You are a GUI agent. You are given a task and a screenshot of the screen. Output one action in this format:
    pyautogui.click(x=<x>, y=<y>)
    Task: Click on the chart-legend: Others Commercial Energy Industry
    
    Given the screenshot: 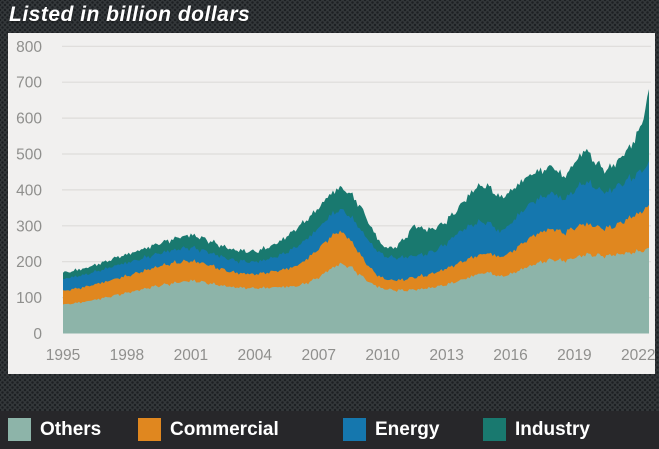 What is the action you would take?
    pyautogui.click(x=329, y=430)
    